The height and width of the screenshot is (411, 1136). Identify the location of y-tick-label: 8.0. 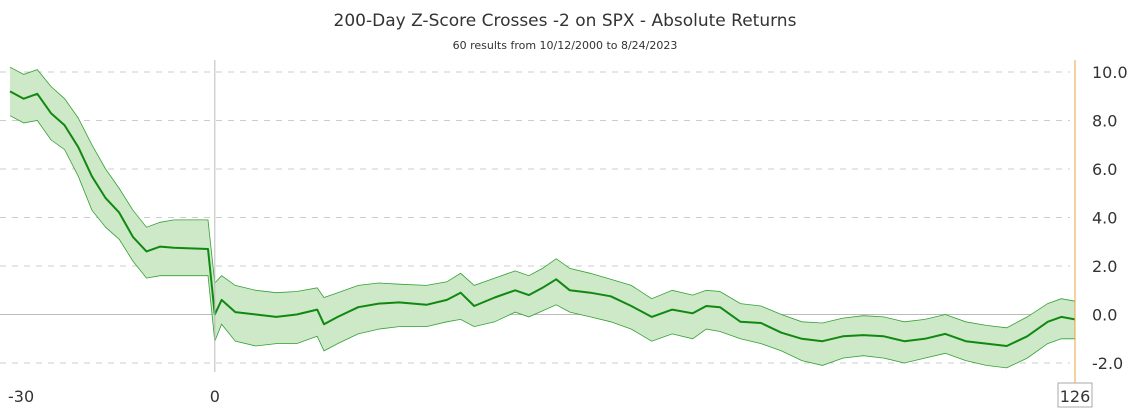
(1104, 121).